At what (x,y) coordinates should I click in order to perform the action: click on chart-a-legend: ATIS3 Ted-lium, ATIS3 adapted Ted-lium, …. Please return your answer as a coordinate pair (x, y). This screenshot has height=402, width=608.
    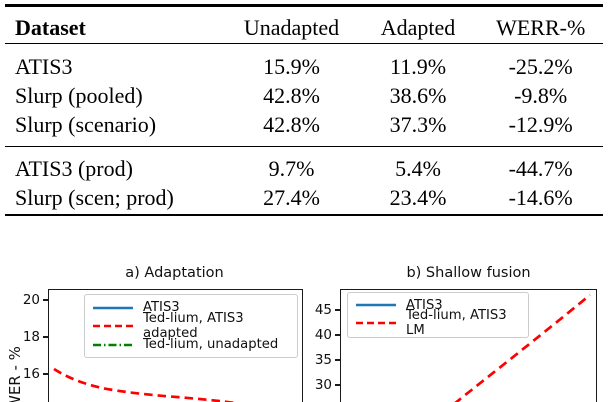
    Looking at the image, I should click on (191, 326).